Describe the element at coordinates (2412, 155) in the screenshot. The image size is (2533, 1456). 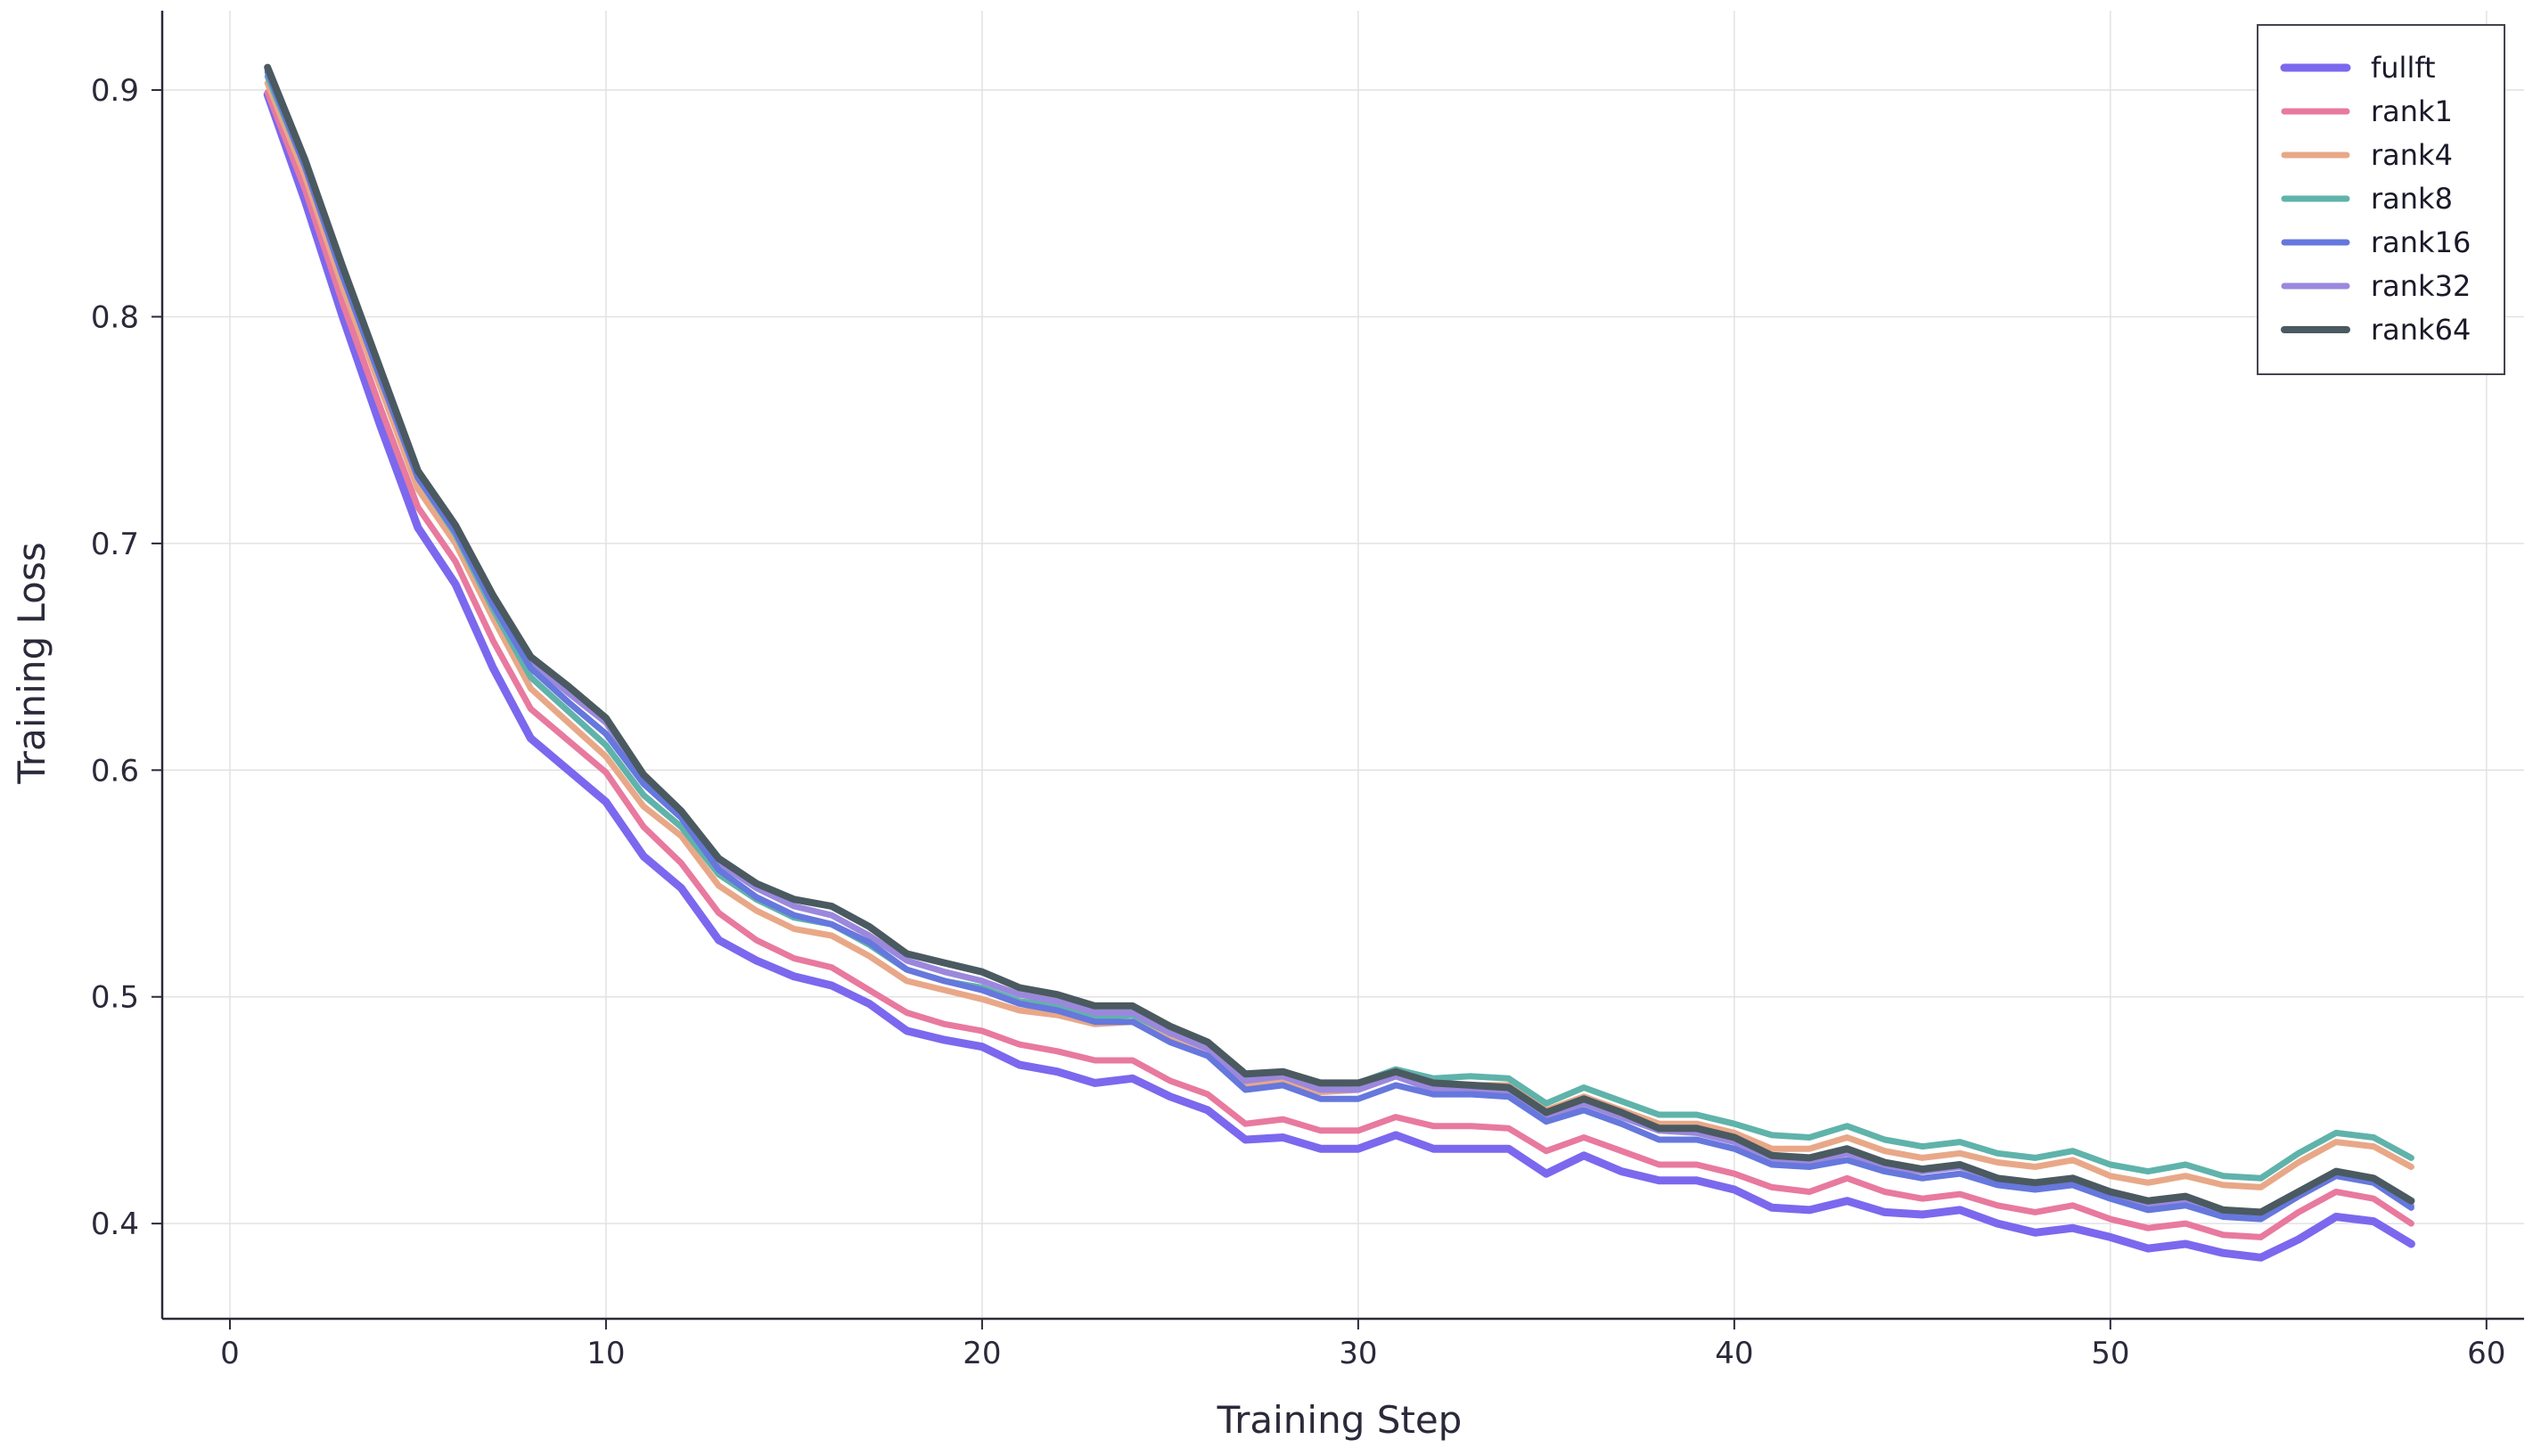
I see `legend-label-rank4: rank4` at that location.